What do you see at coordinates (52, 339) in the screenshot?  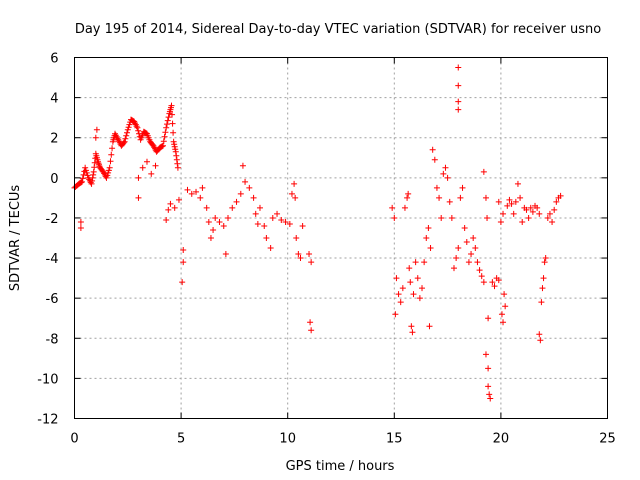 I see `y-tick-label: -8` at bounding box center [52, 339].